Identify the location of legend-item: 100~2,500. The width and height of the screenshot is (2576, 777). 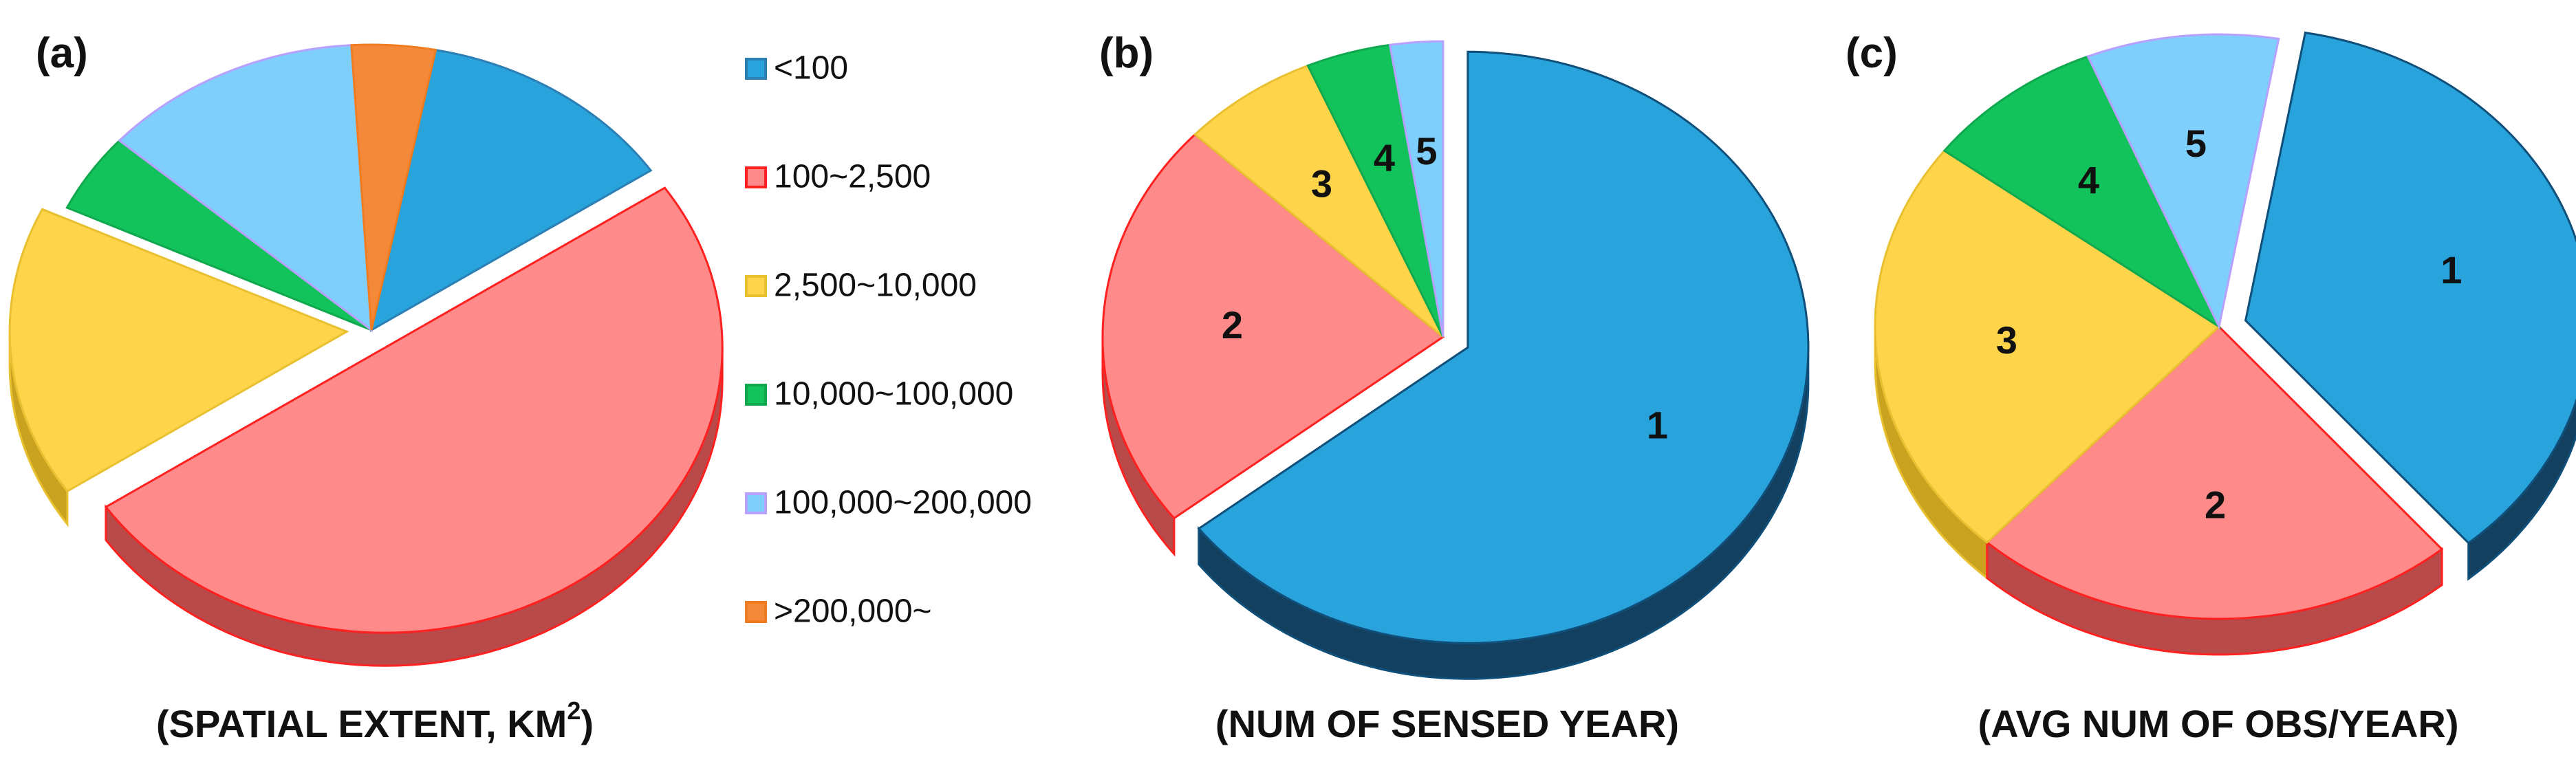
(838, 177).